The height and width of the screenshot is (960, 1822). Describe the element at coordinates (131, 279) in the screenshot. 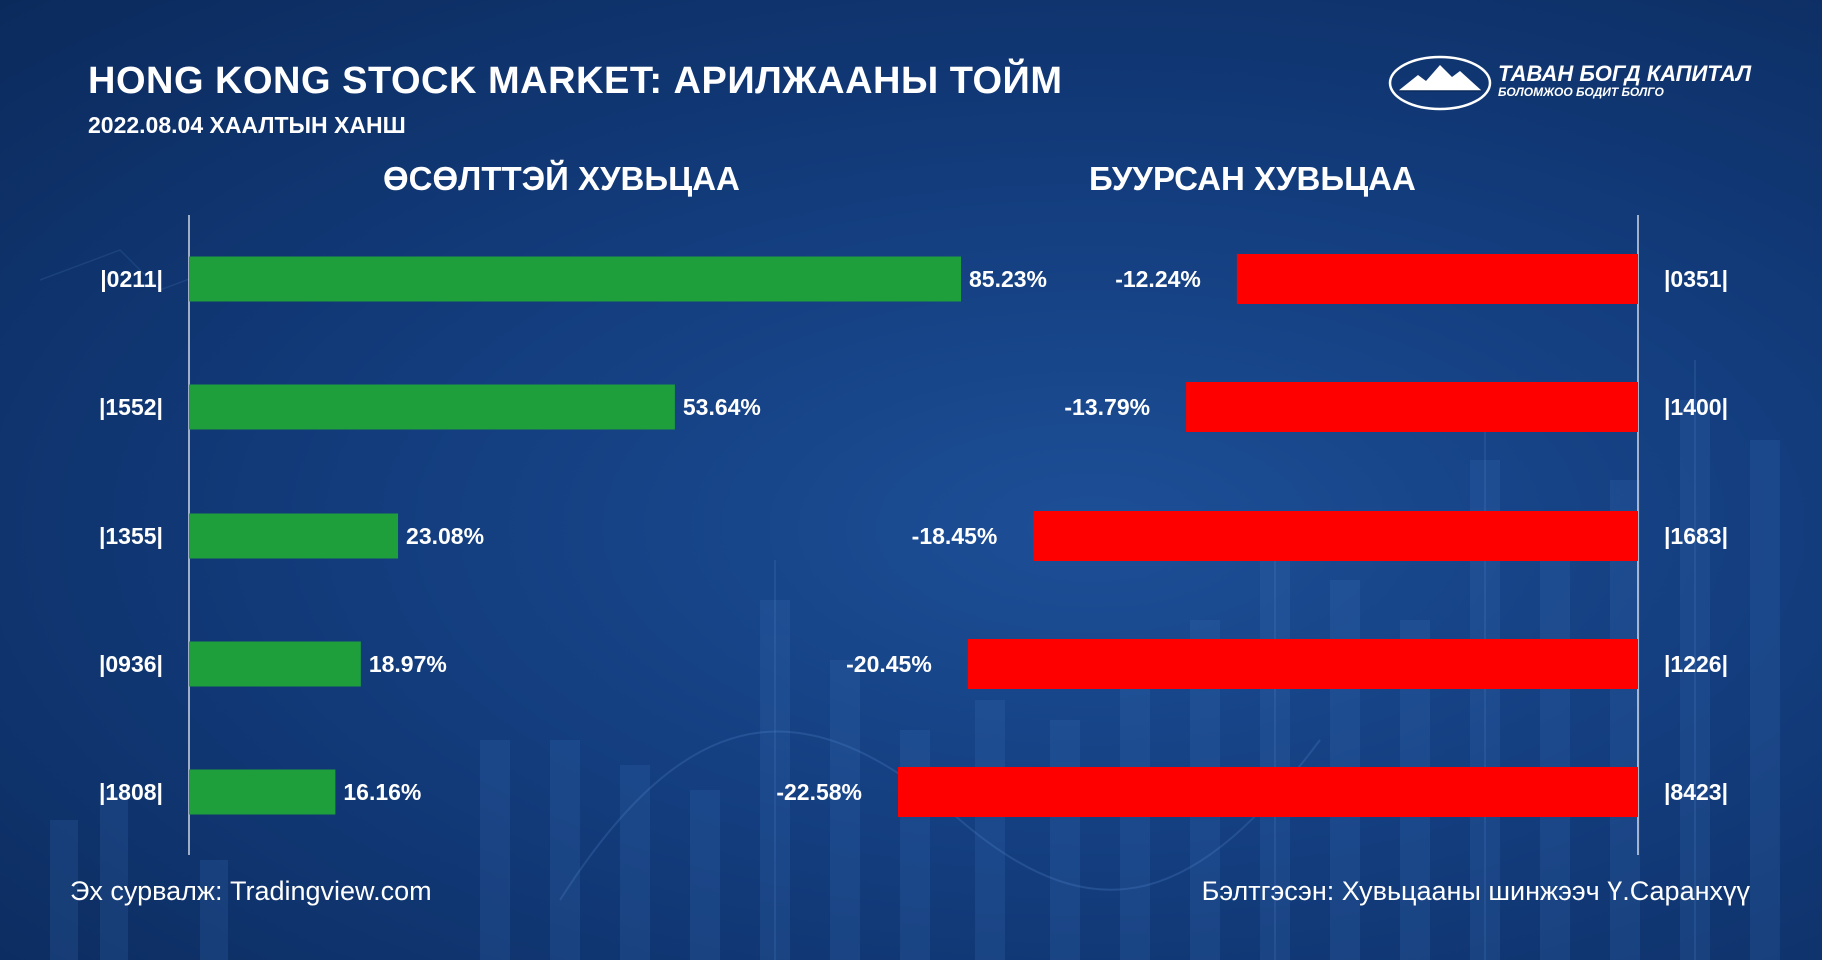

I see `gainer-ticker-label: |0211|` at that location.